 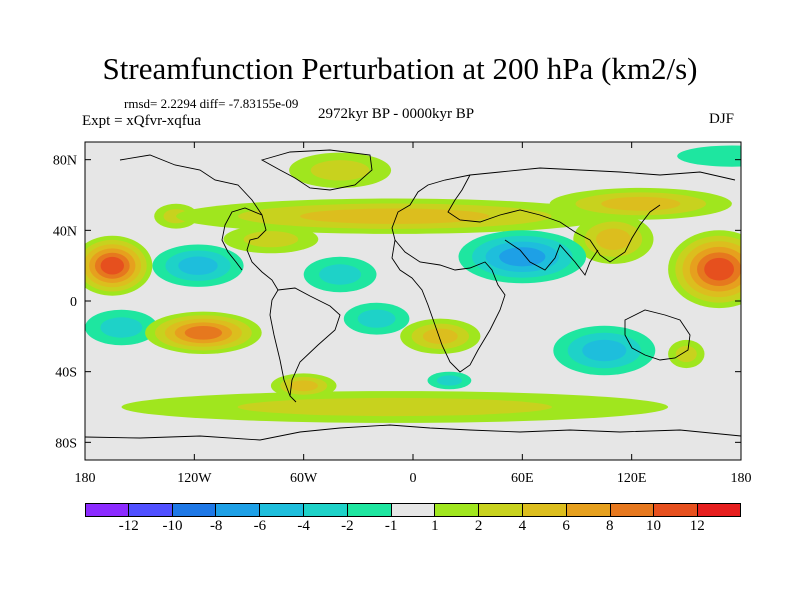 I want to click on colorbar-label: 12, so click(x=697, y=526).